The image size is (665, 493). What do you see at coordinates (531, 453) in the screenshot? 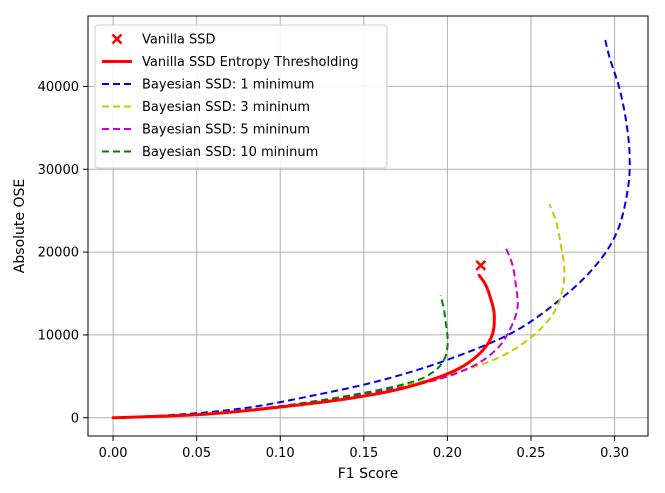
I see `x-tick-label: 0.25` at bounding box center [531, 453].